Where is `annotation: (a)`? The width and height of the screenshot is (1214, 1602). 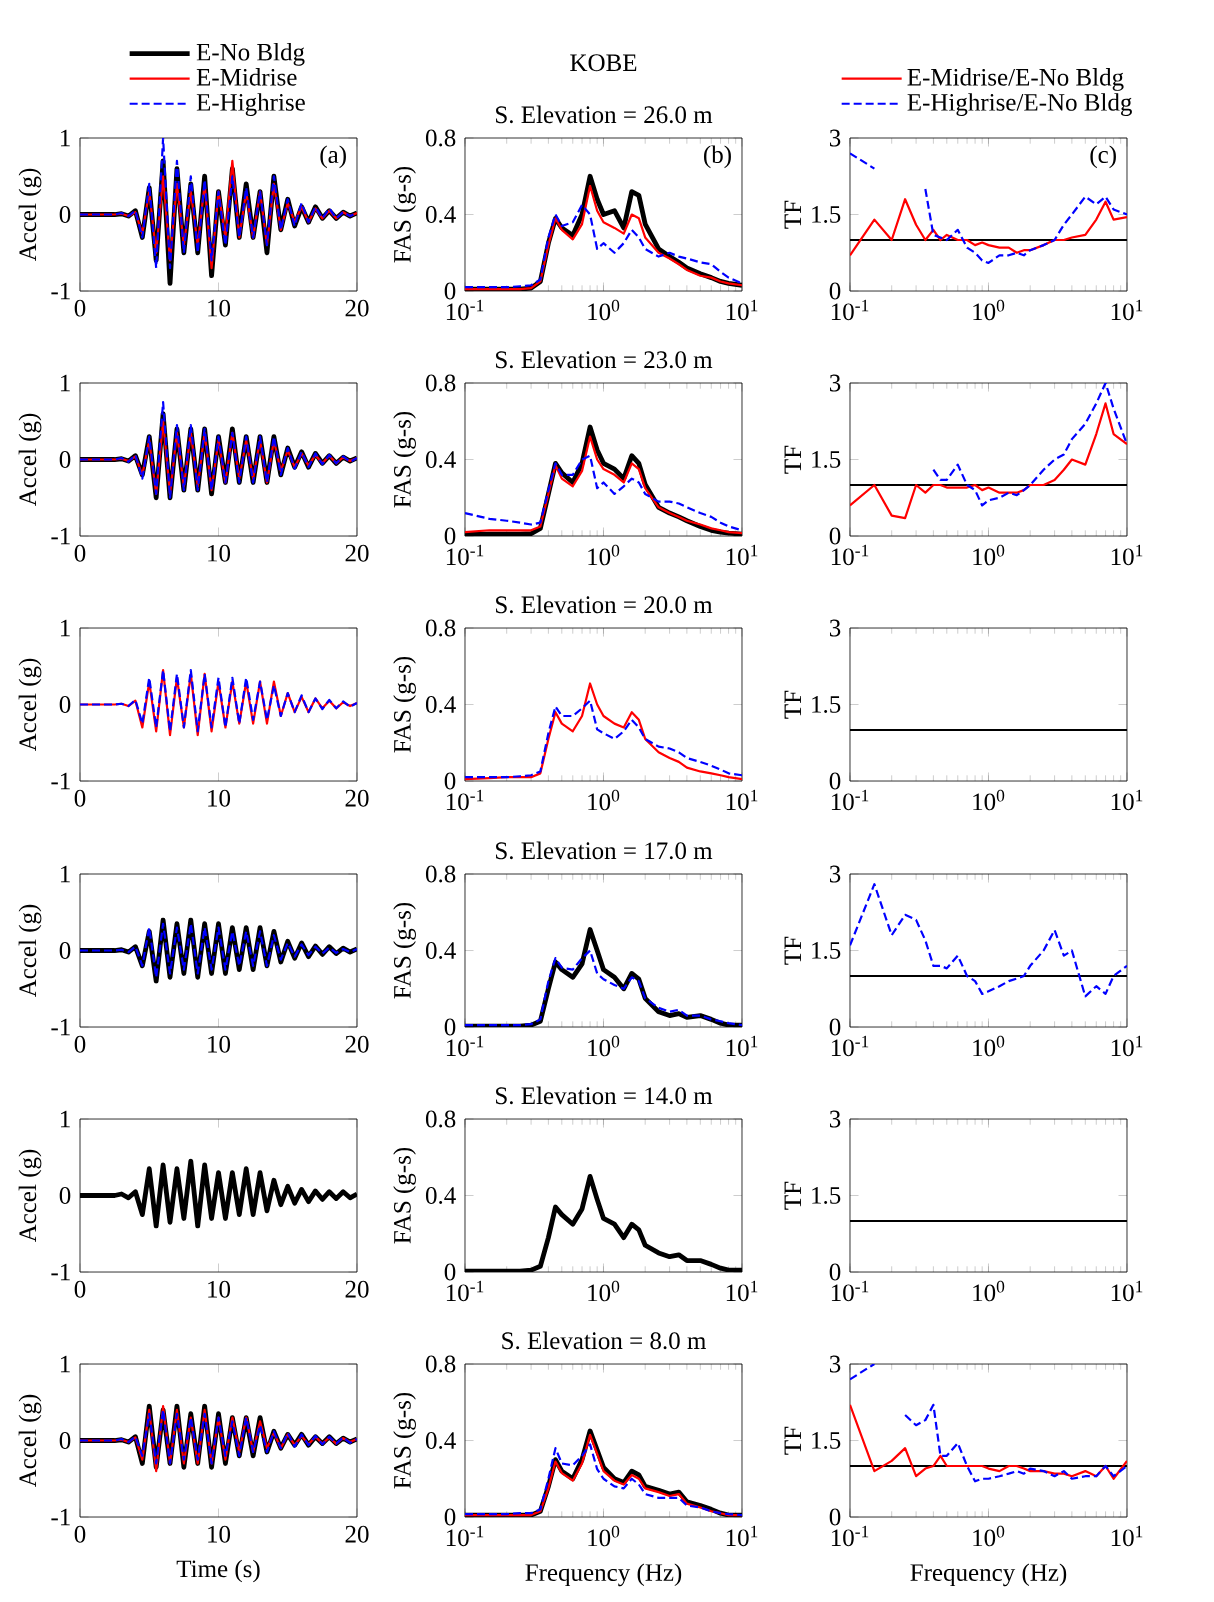 annotation: (a) is located at coordinates (333, 157).